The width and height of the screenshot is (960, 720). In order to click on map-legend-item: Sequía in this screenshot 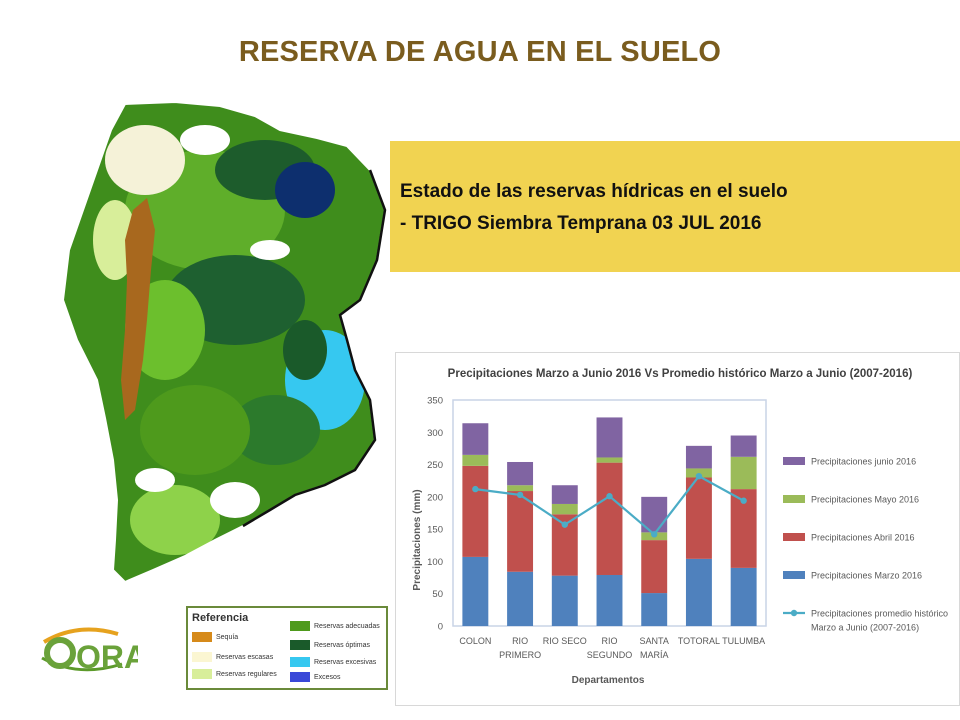, I will do `click(215, 637)`.